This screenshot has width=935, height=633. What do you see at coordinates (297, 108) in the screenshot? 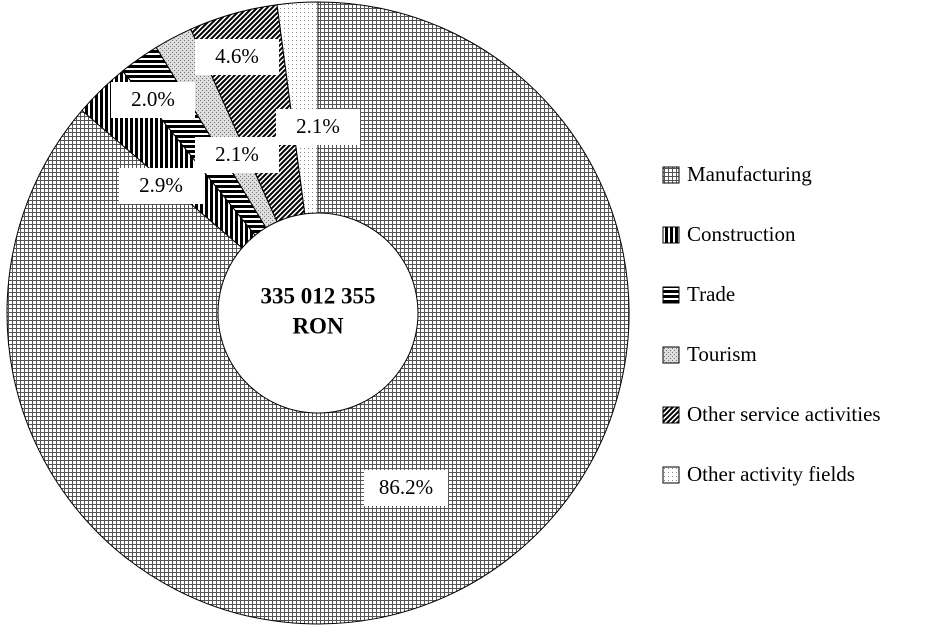
I see `donut-slice` at bounding box center [297, 108].